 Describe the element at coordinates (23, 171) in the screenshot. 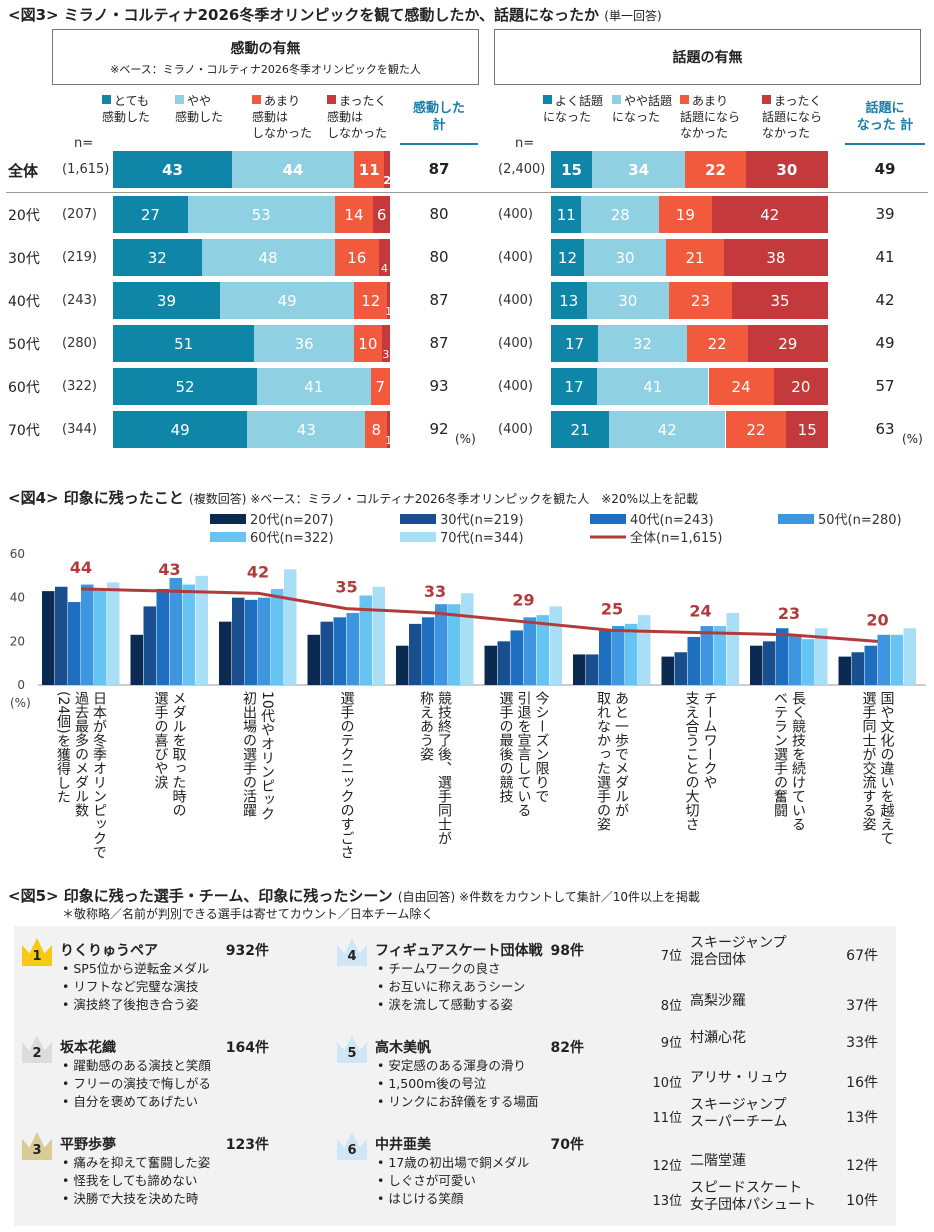

I see `row-label: 全体` at that location.